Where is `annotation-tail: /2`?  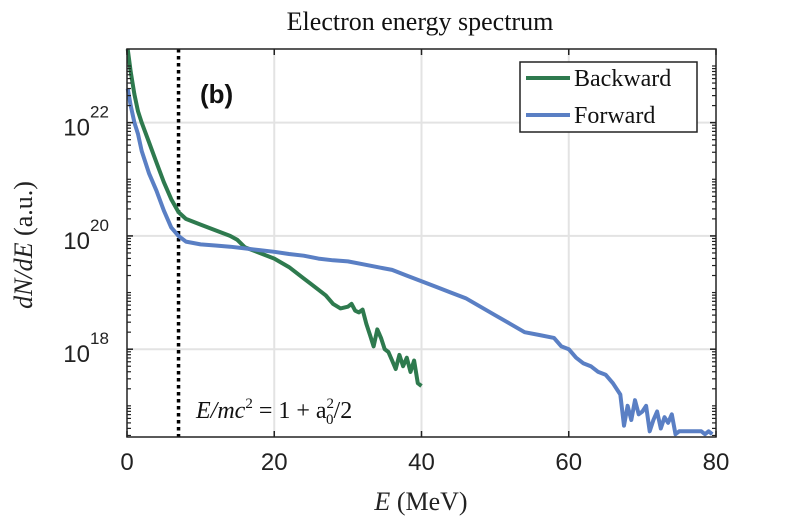 annotation-tail: /2 is located at coordinates (343, 411).